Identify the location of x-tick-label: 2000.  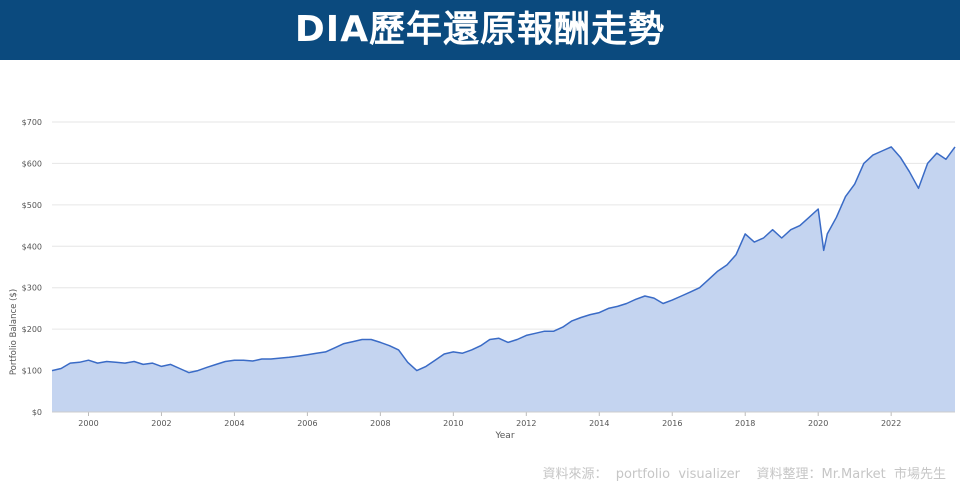
(88, 423).